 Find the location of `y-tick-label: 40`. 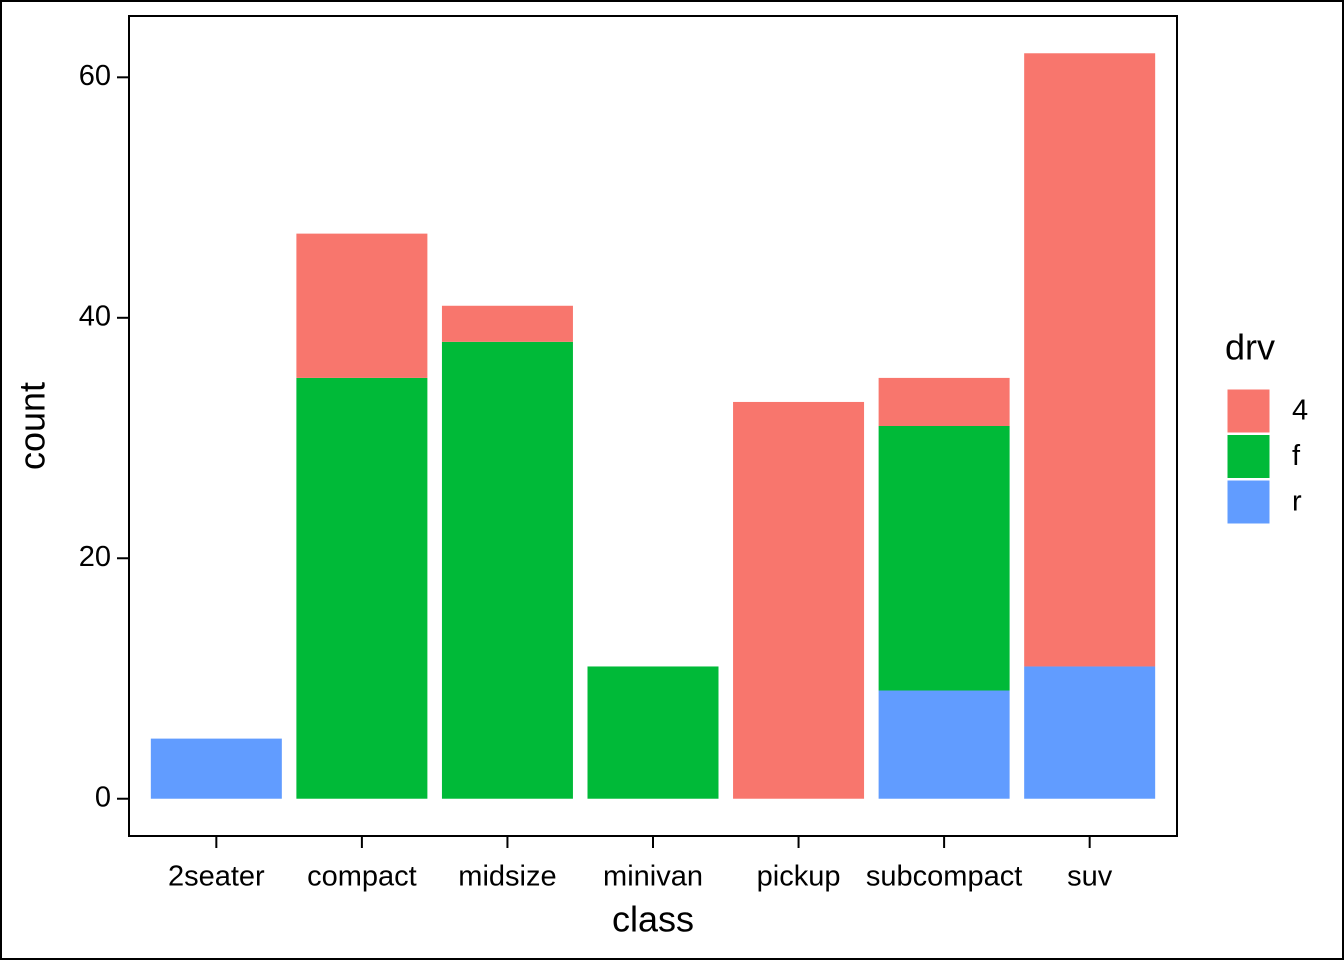

y-tick-label: 40 is located at coordinates (95, 316).